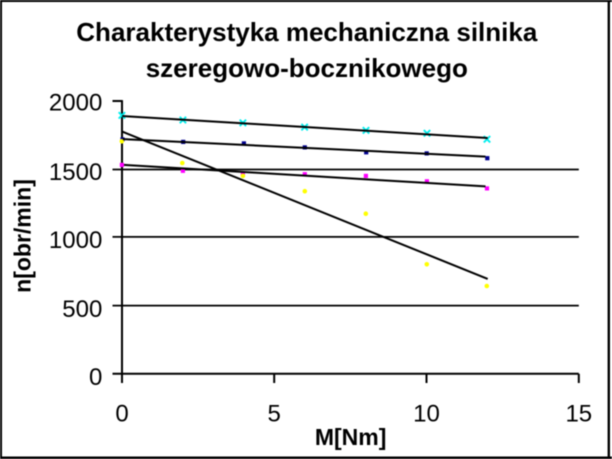 The height and width of the screenshot is (459, 612). I want to click on svg-text: 15, so click(578, 413).